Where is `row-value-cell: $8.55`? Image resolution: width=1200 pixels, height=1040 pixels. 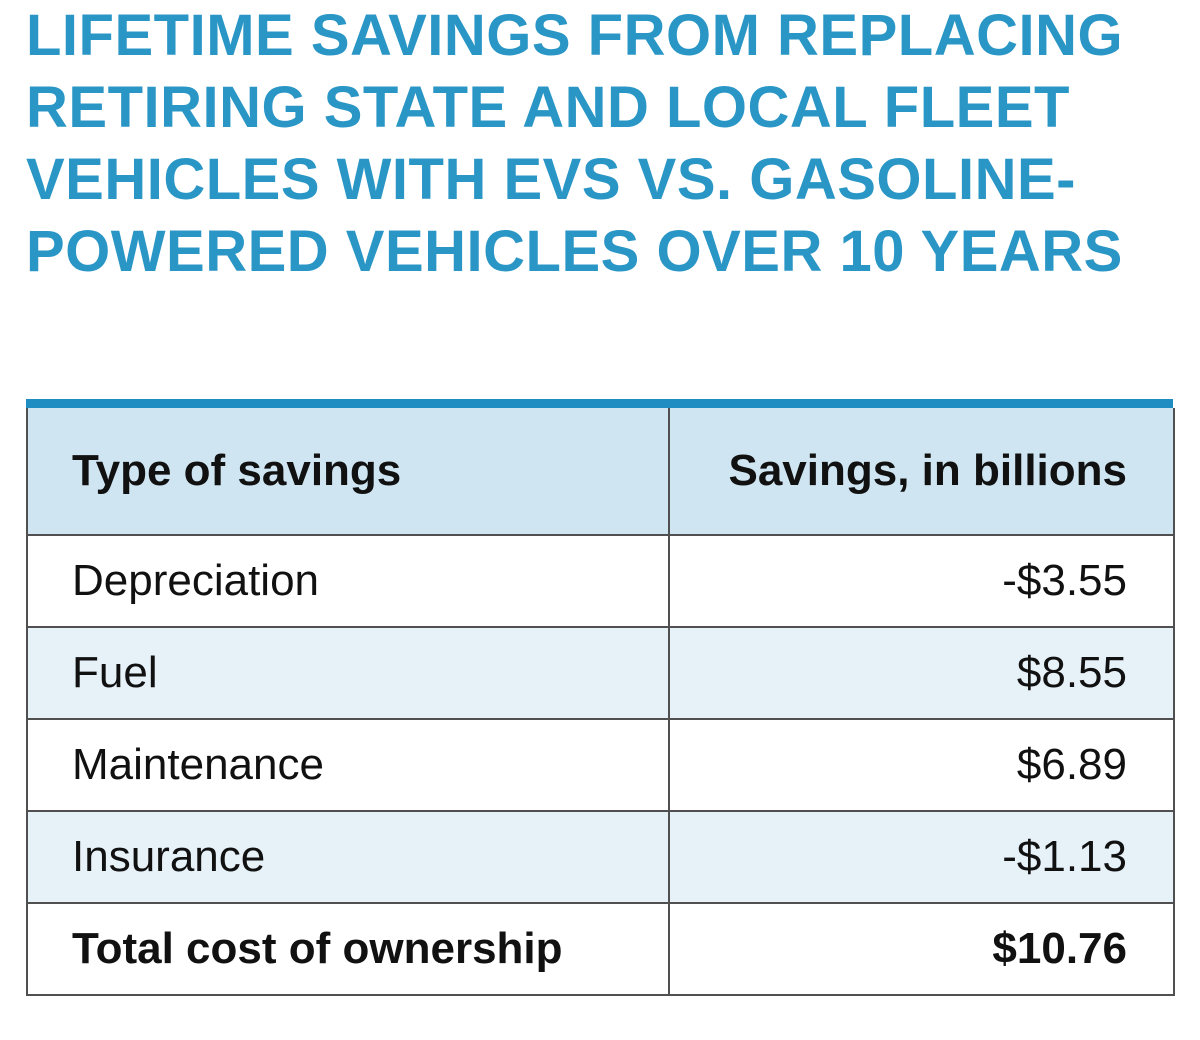 row-value-cell: $8.55 is located at coordinates (921, 673).